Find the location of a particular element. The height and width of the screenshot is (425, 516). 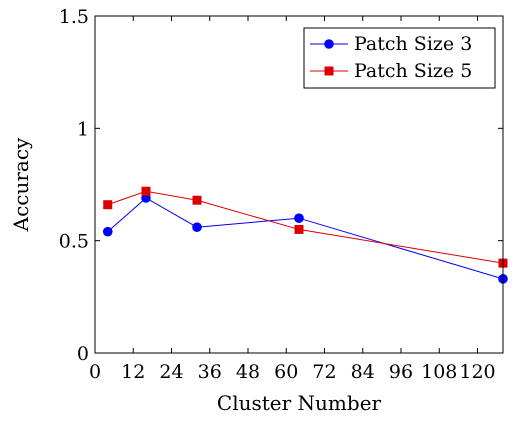

y-tick-label: 1.5 is located at coordinates (74, 17).